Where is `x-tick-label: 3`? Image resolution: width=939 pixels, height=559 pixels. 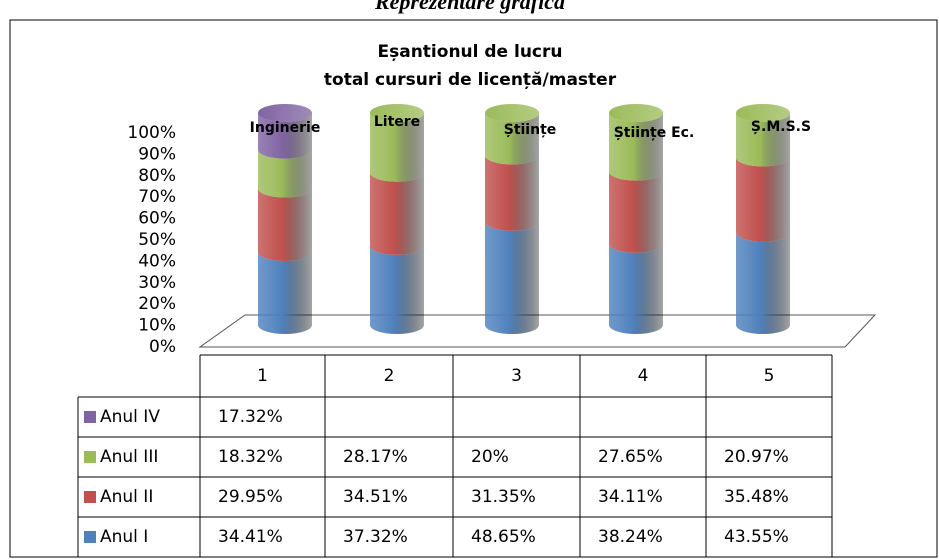
x-tick-label: 3 is located at coordinates (516, 376).